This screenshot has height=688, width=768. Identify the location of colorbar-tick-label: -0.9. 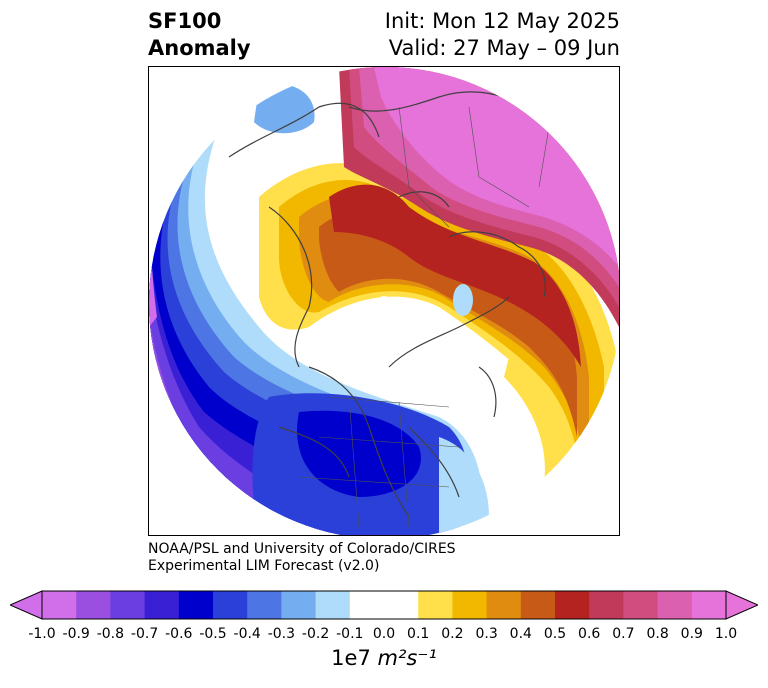
(76, 634).